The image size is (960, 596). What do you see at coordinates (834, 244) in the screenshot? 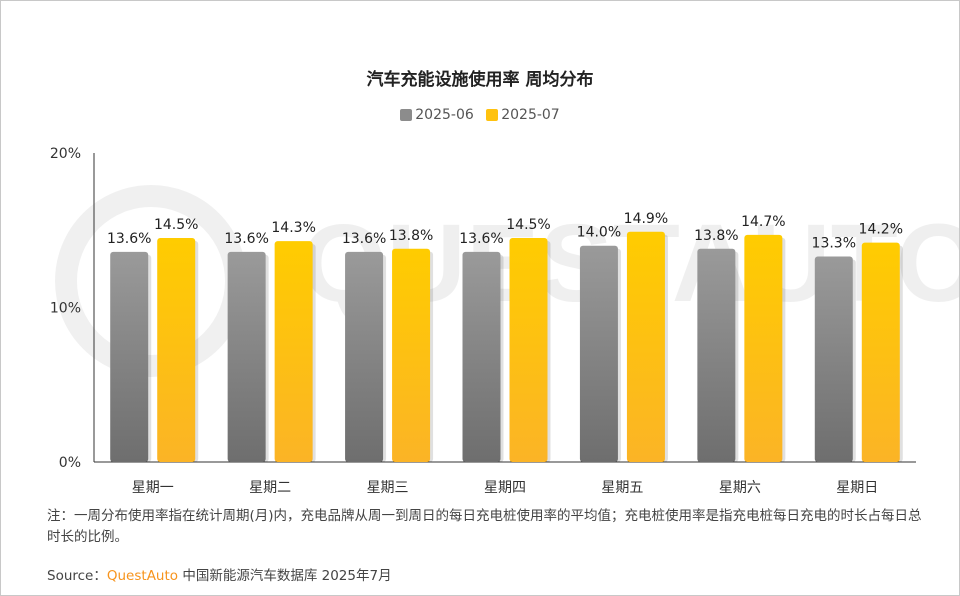
I see `data-label: 13.3%` at bounding box center [834, 244].